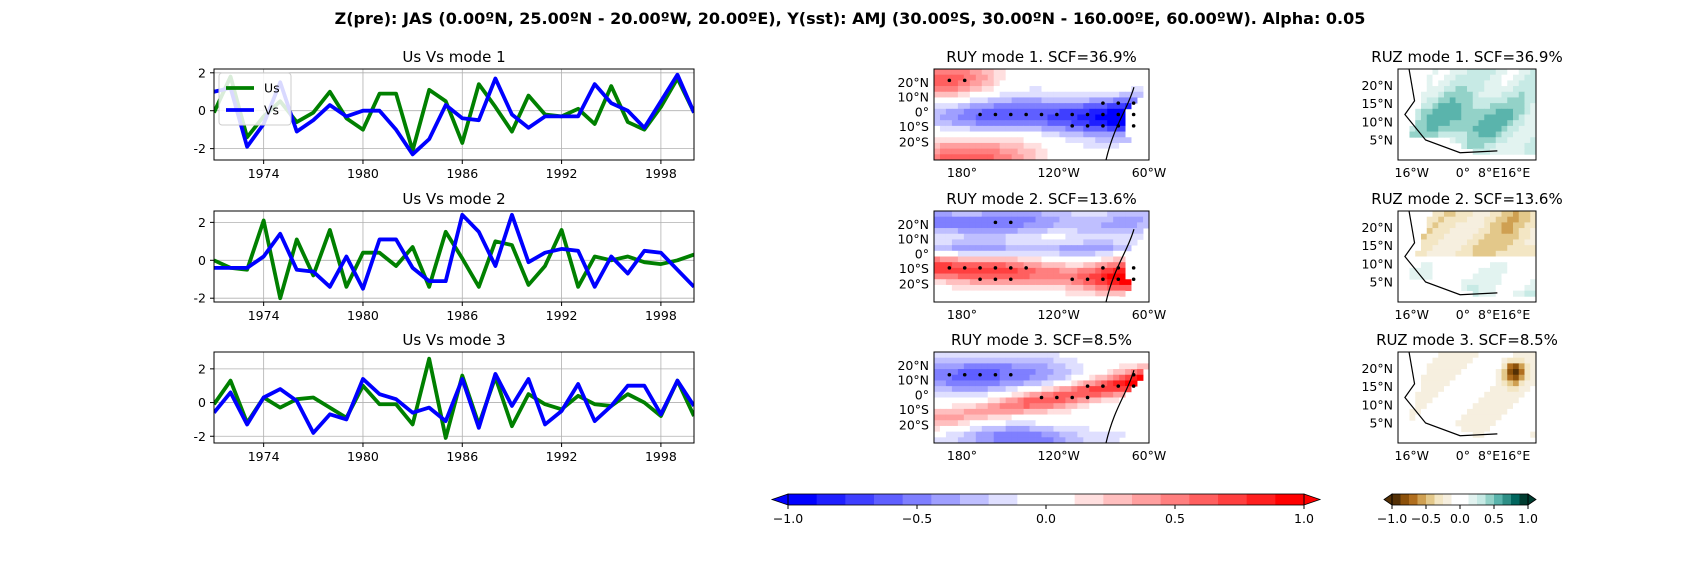 This screenshot has width=1700, height=566. I want to click on x-tick-label: 16°W, so click(1412, 314).